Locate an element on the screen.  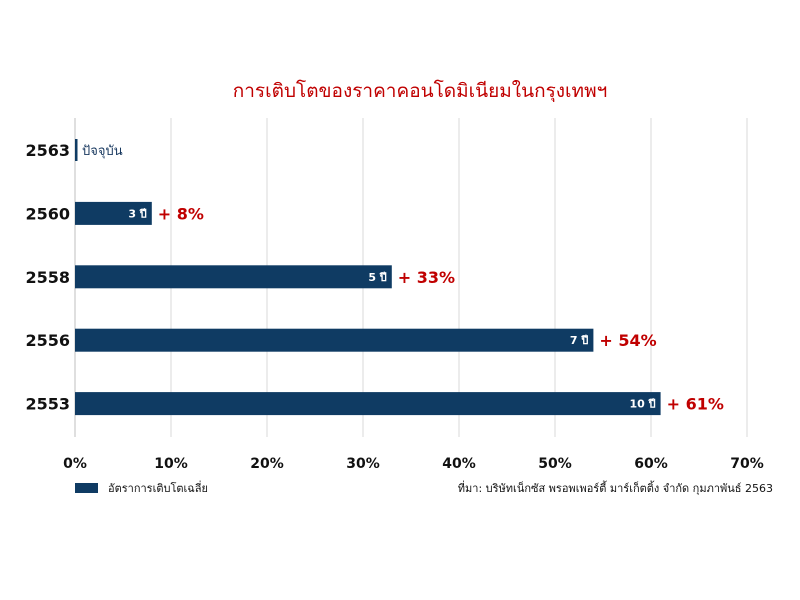
y-tick-label: 2553 is located at coordinates (47, 404).